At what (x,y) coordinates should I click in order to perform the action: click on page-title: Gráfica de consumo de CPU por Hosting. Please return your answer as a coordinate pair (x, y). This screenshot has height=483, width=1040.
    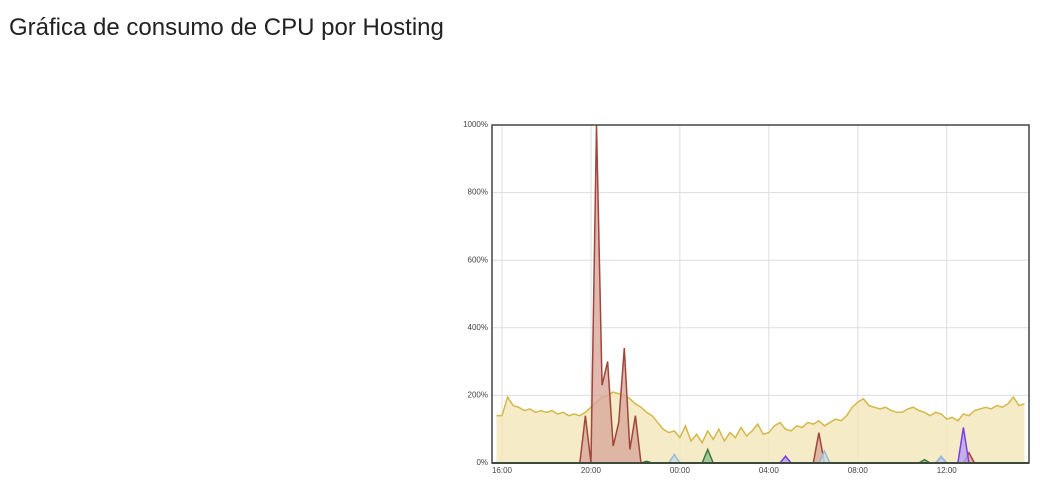
    Looking at the image, I should click on (226, 27).